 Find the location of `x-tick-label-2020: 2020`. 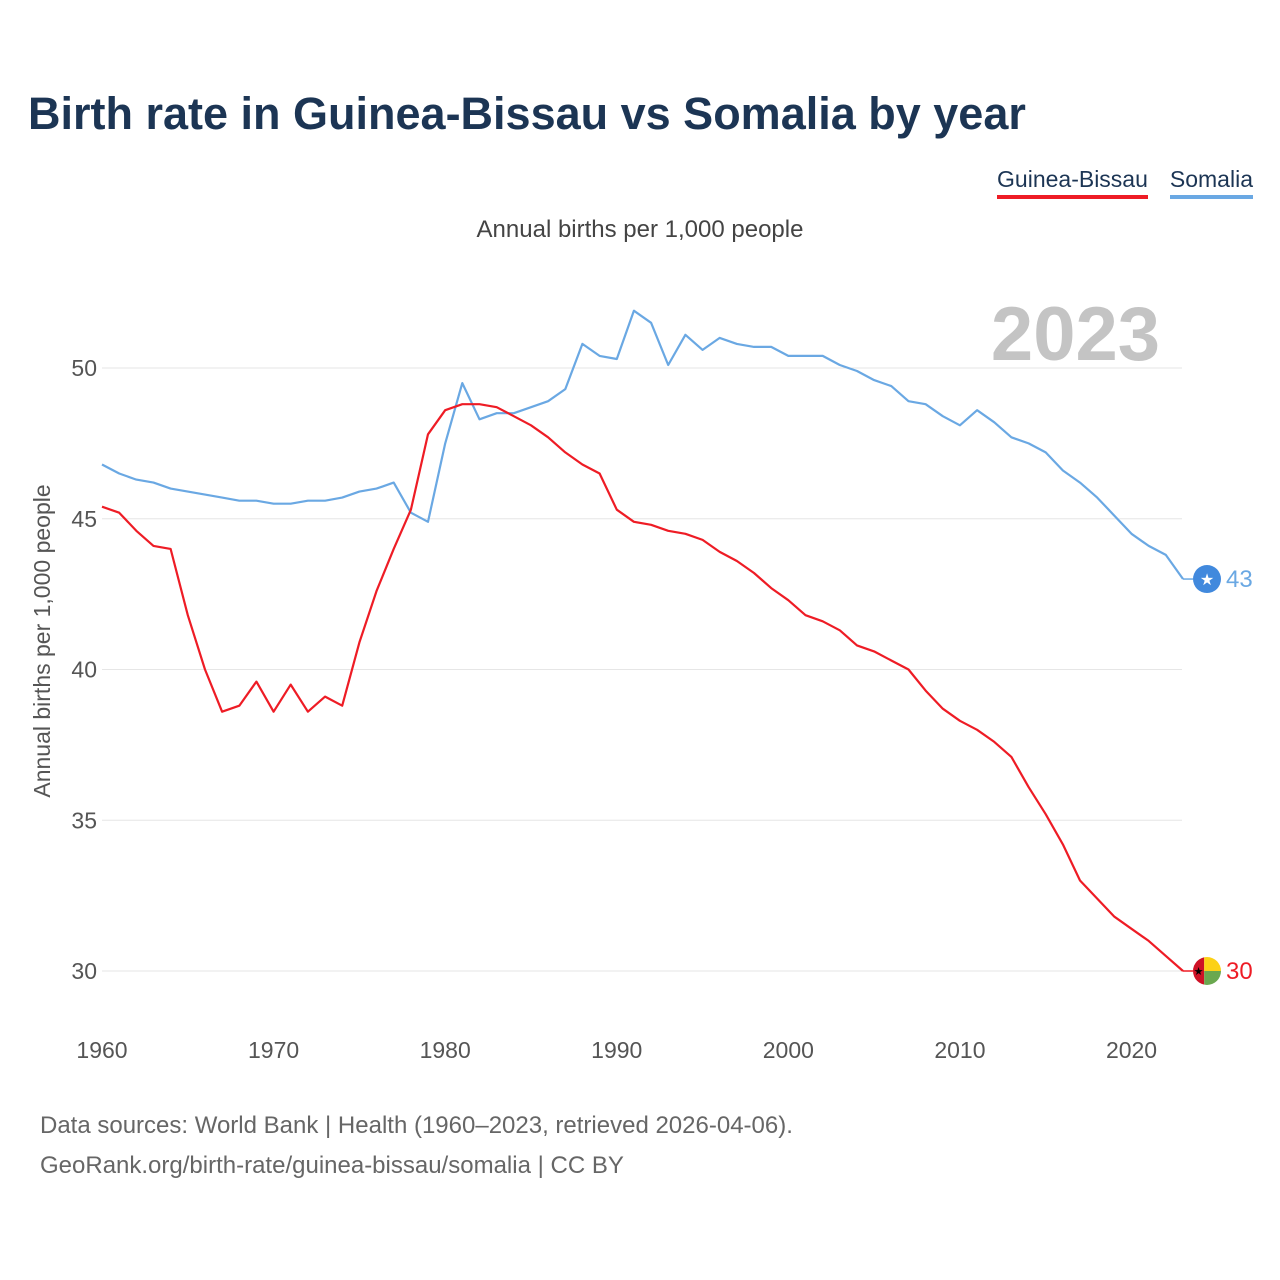

x-tick-label-2020: 2020 is located at coordinates (1131, 1050).